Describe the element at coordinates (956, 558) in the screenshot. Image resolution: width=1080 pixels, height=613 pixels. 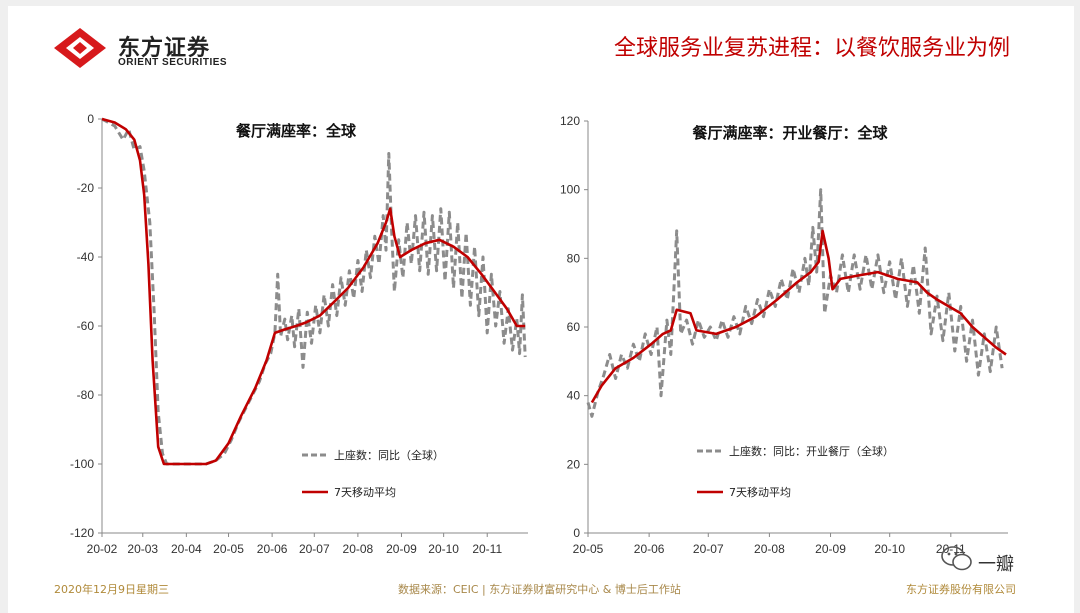
I see `wechat-icon` at that location.